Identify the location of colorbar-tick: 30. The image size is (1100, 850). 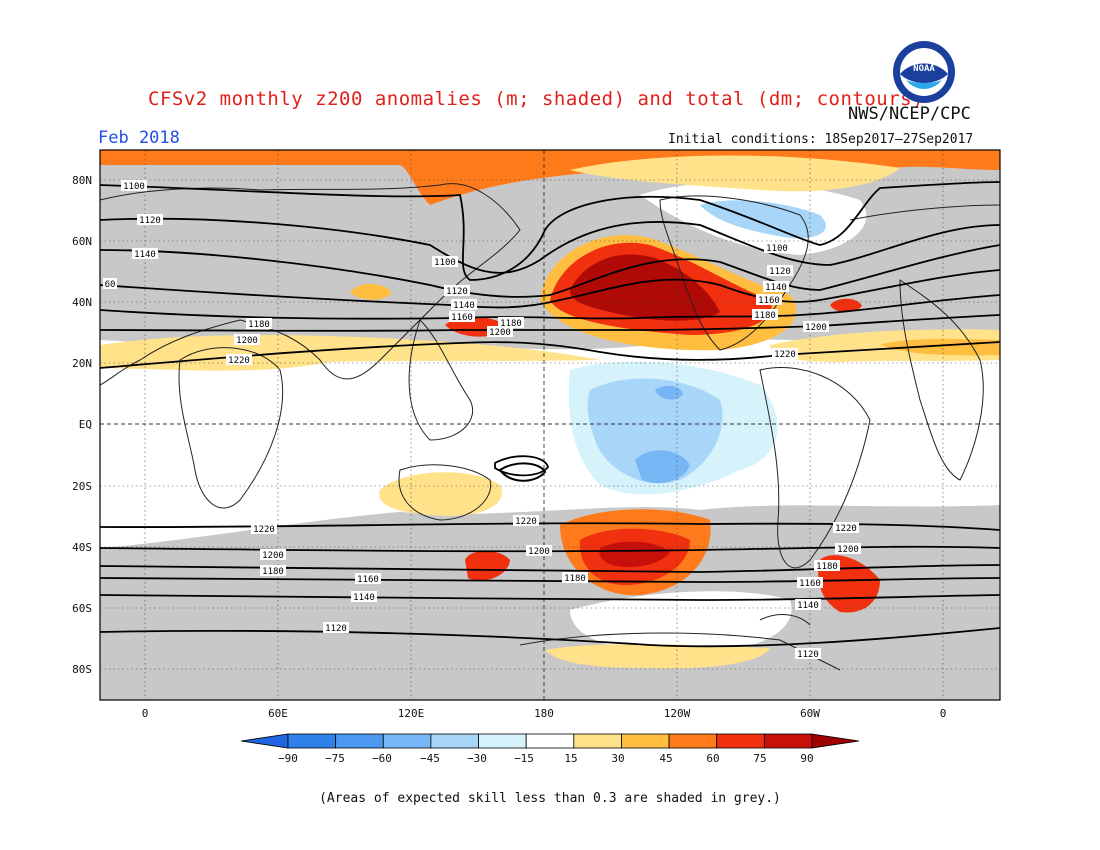
(617, 758).